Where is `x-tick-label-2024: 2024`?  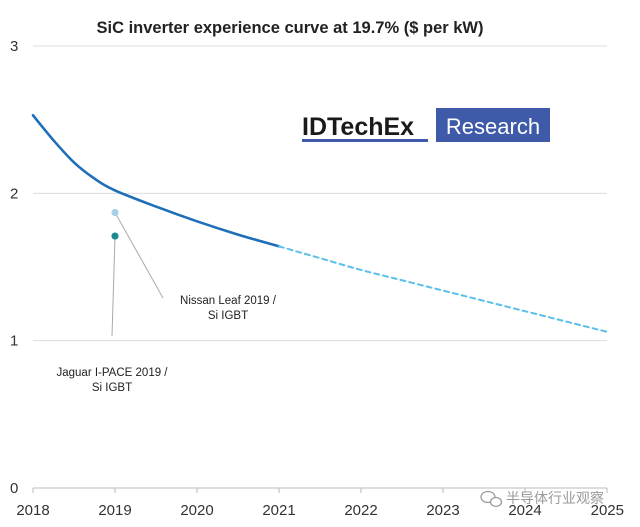 x-tick-label-2024: 2024 is located at coordinates (524, 510).